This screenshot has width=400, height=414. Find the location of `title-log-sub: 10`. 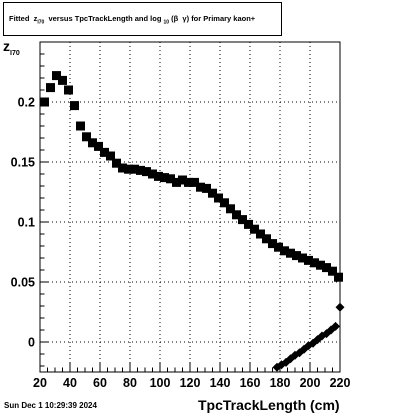

title-log-sub: 10 is located at coordinates (166, 22).